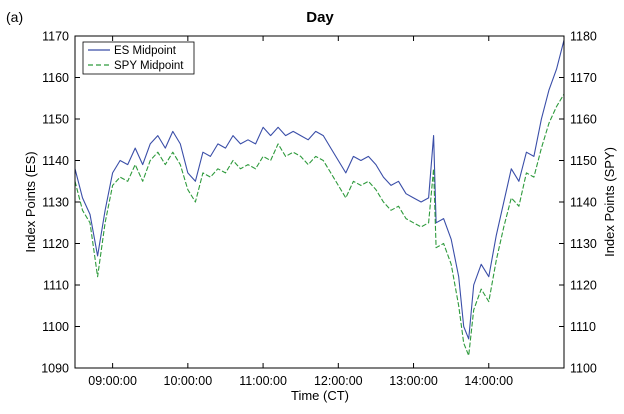 This screenshot has width=624, height=414. What do you see at coordinates (320, 17) in the screenshot?
I see `chart-title: Day` at bounding box center [320, 17].